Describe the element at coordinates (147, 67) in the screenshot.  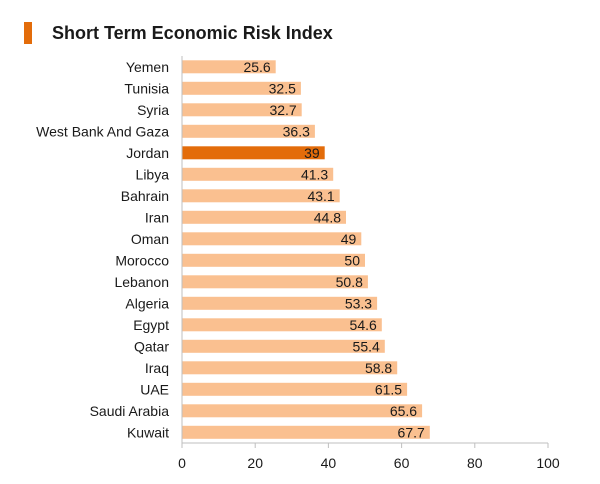
I see `category-label: Yemen` at that location.